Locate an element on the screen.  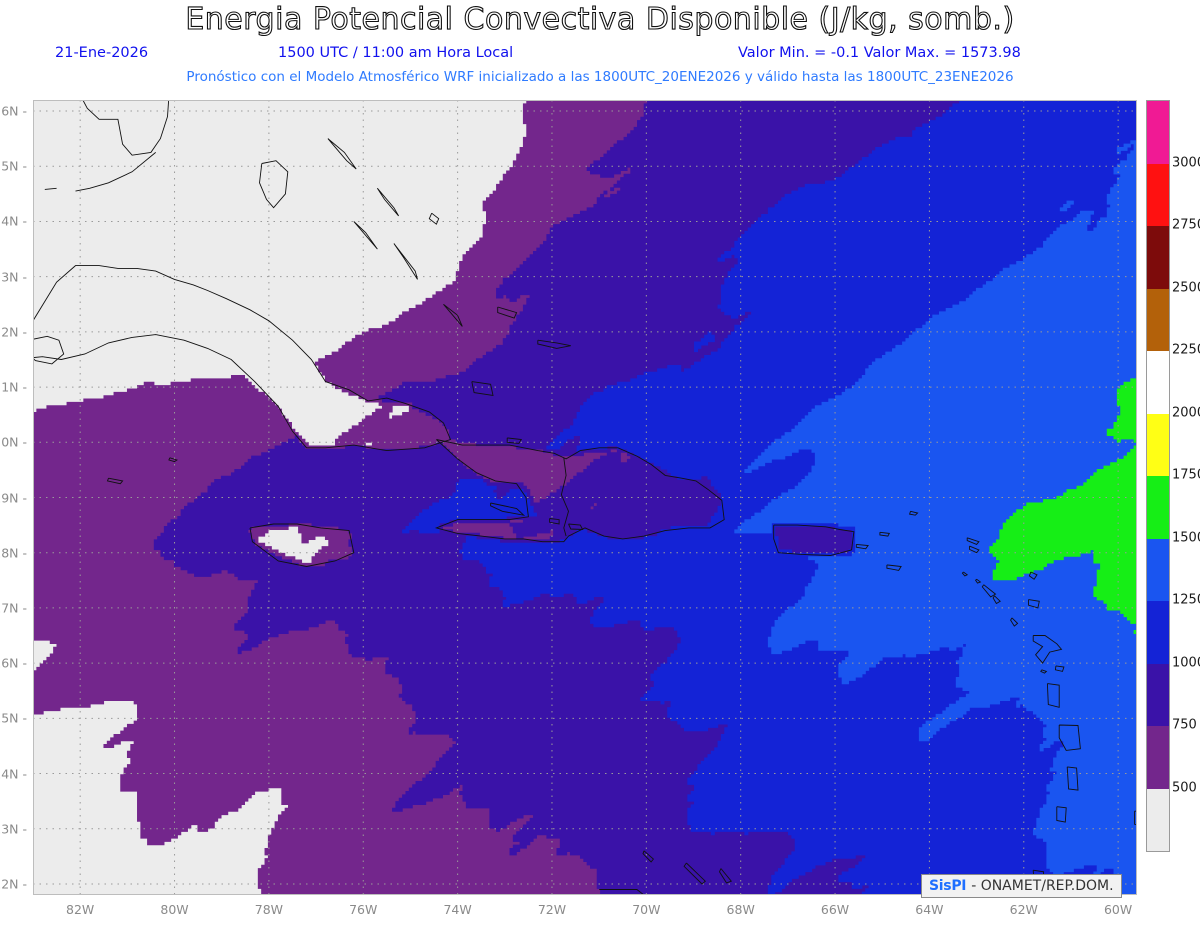
lon-tick-72W: 72W is located at coordinates (552, 909).